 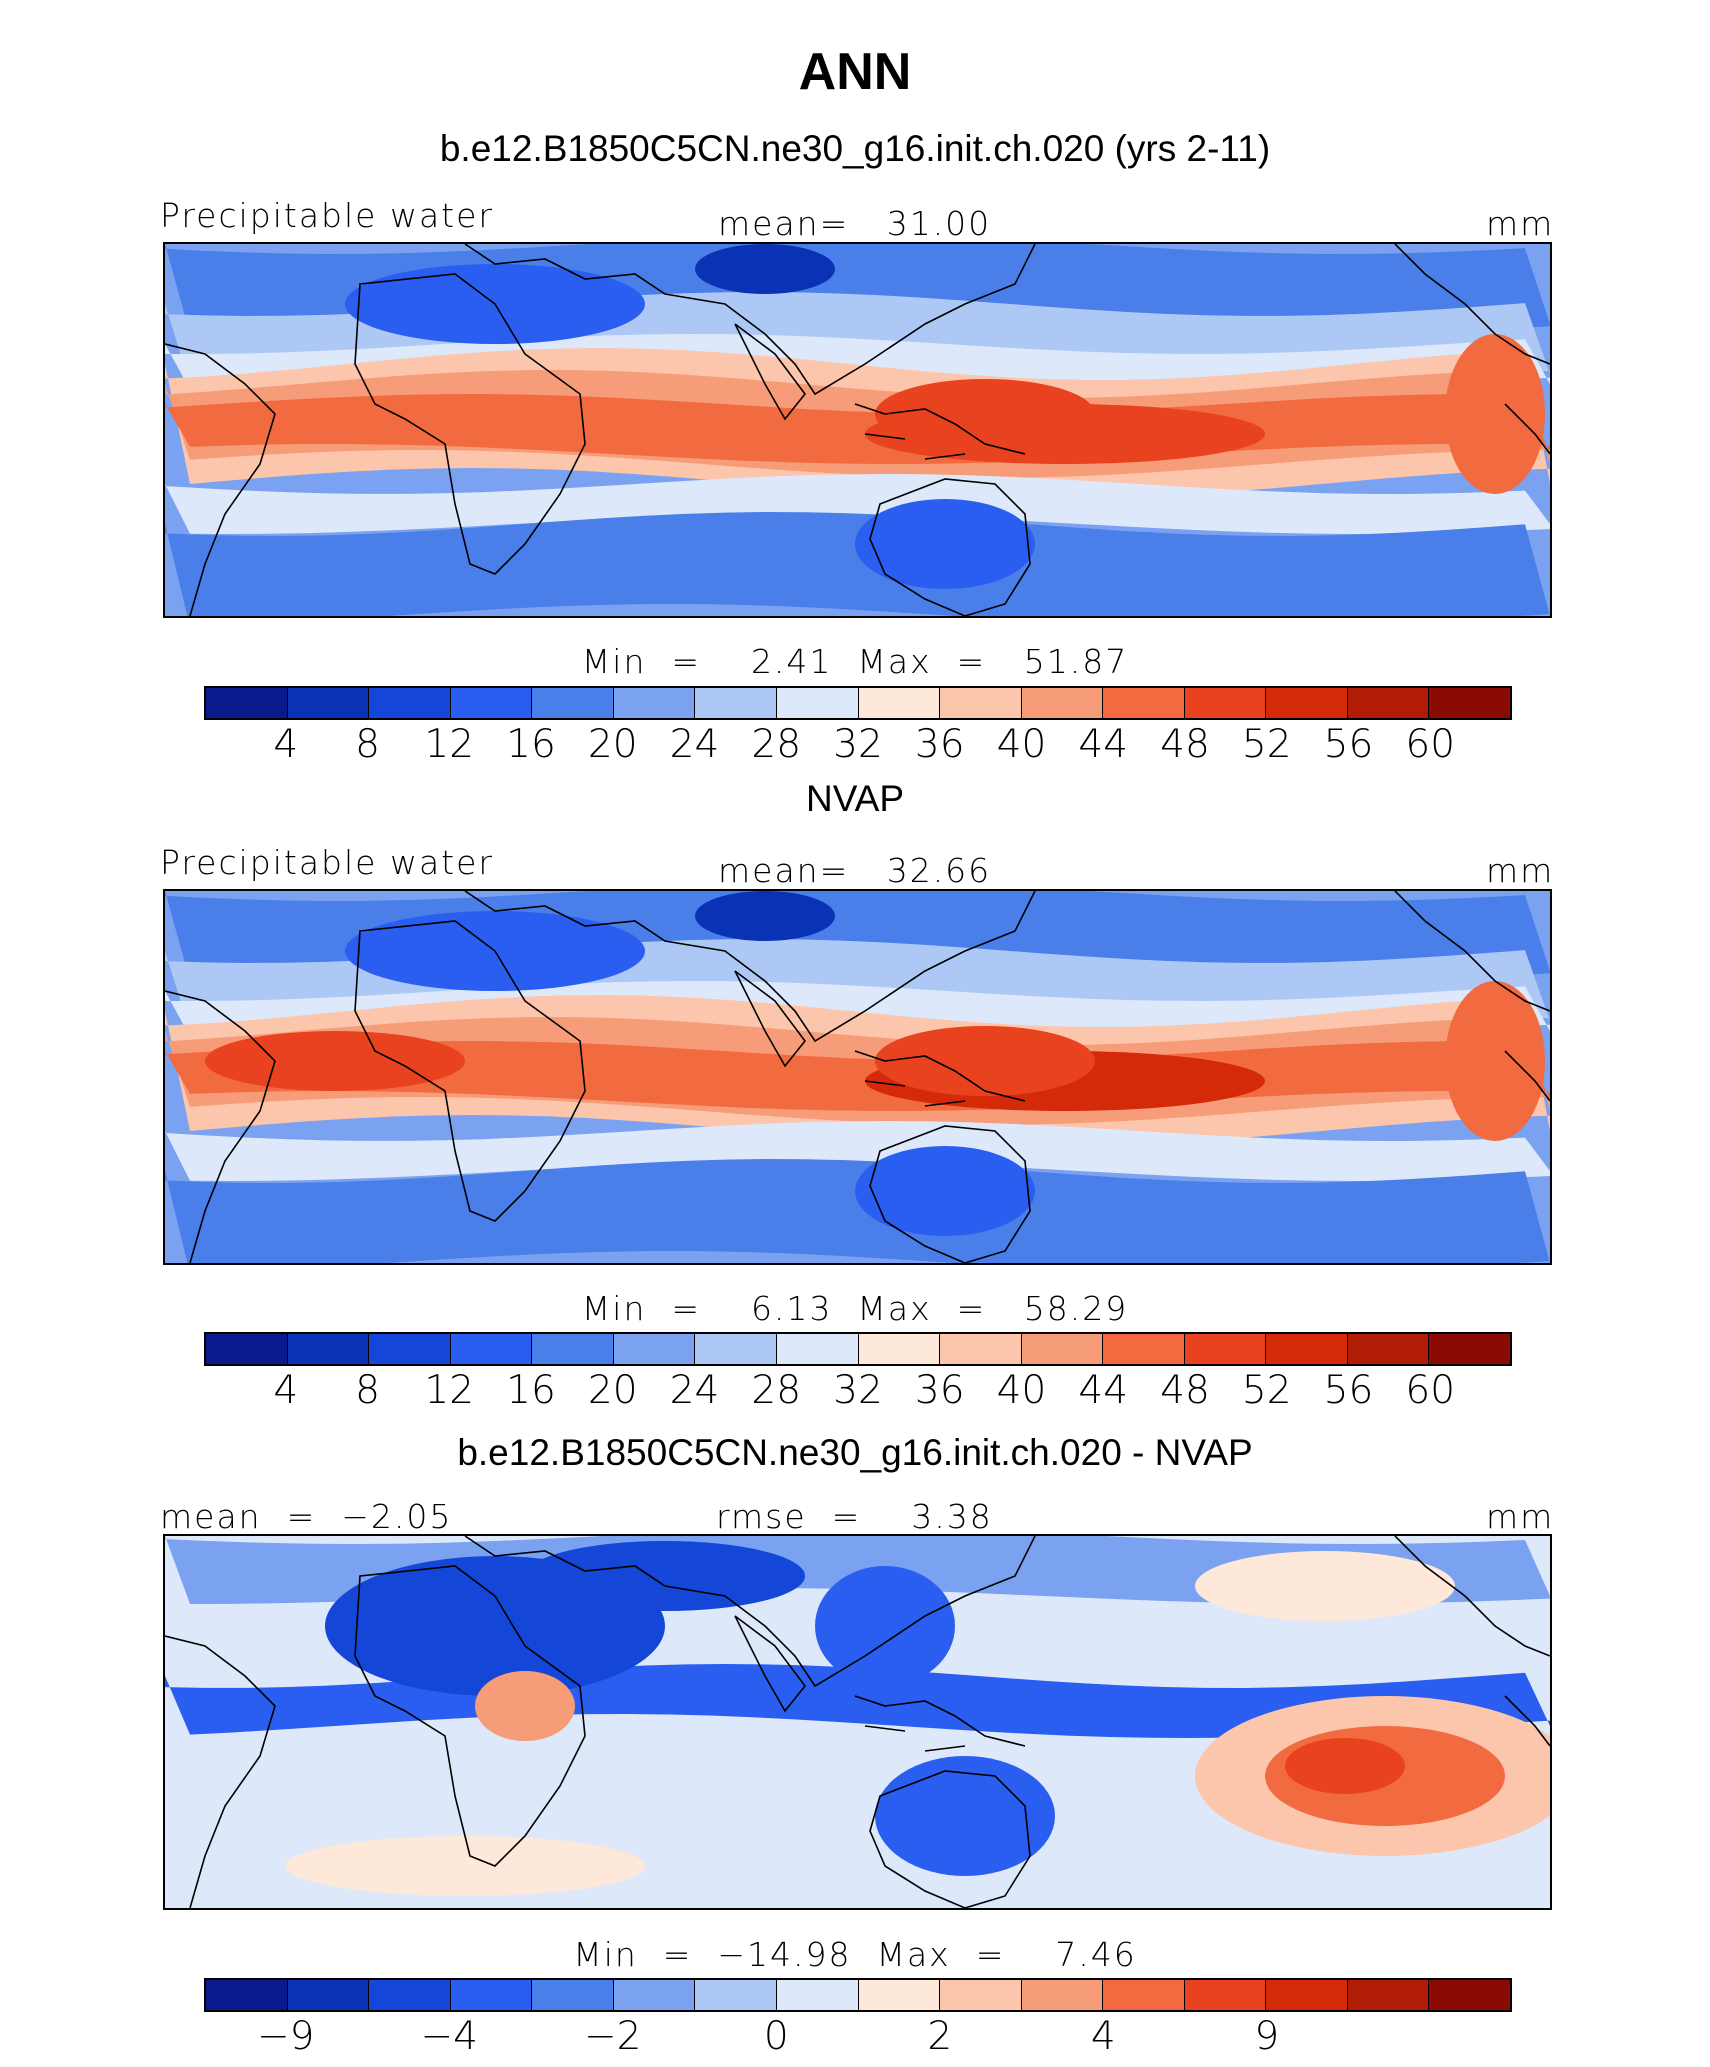 I want to click on panel2-colorbar, so click(x=858, y=1349).